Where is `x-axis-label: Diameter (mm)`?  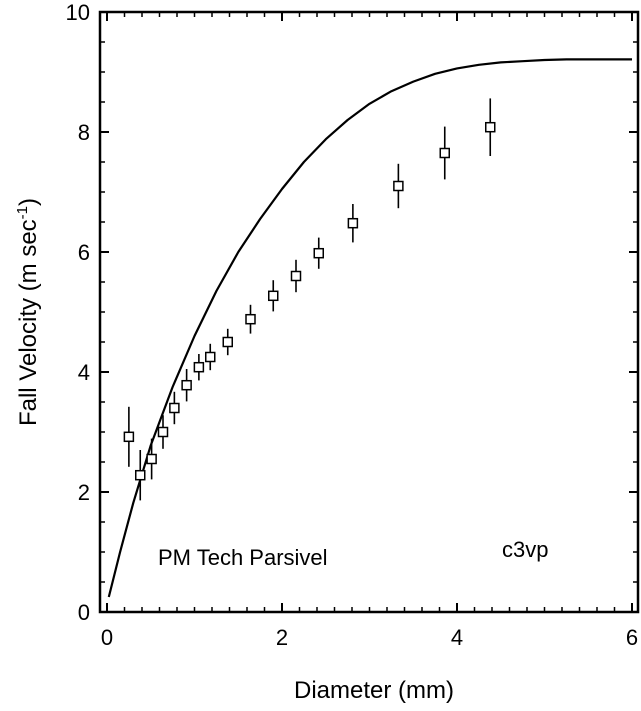 x-axis-label: Diameter (mm) is located at coordinates (374, 690).